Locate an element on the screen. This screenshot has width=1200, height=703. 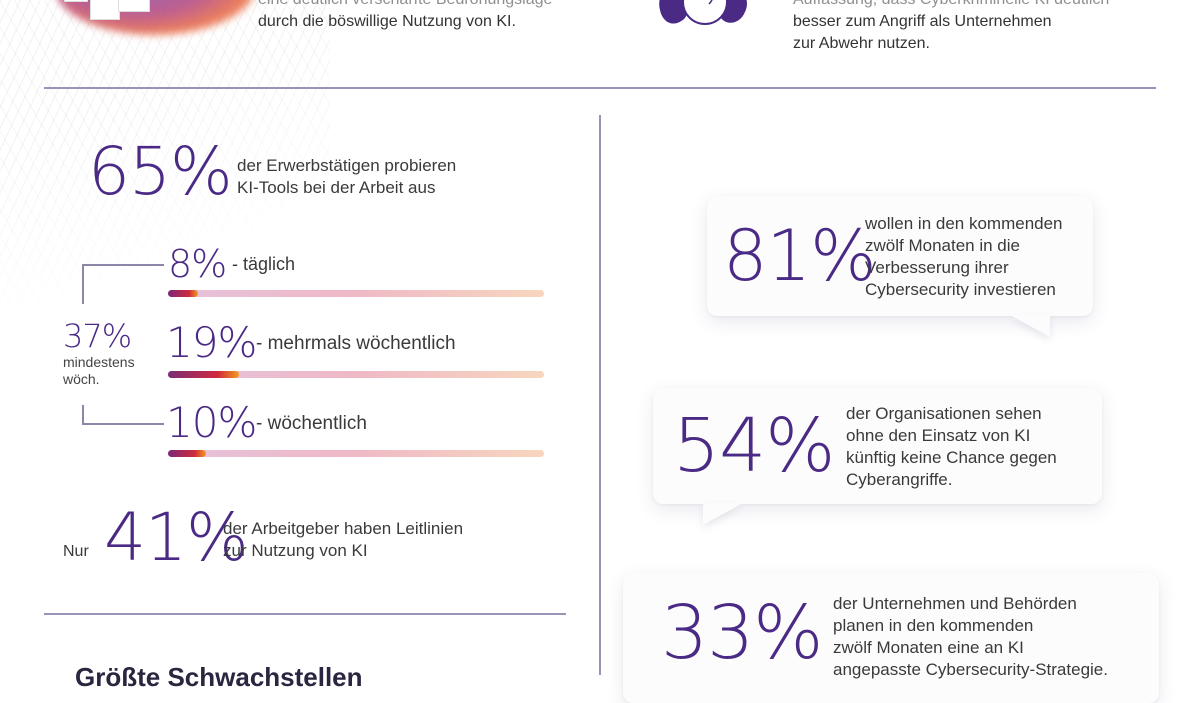
several-weekly-label: - mehrmals wöchentlich is located at coordinates (356, 343).